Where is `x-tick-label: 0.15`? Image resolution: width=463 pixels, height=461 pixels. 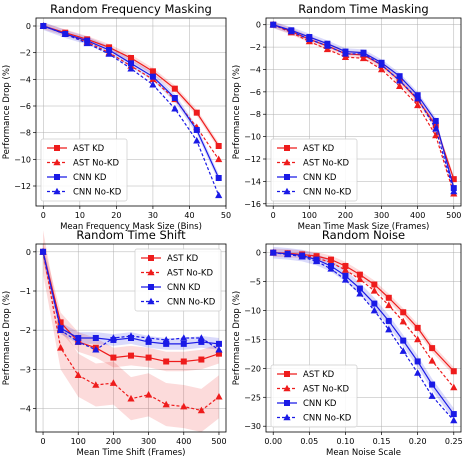 x-tick-label: 0.15 is located at coordinates (382, 441).